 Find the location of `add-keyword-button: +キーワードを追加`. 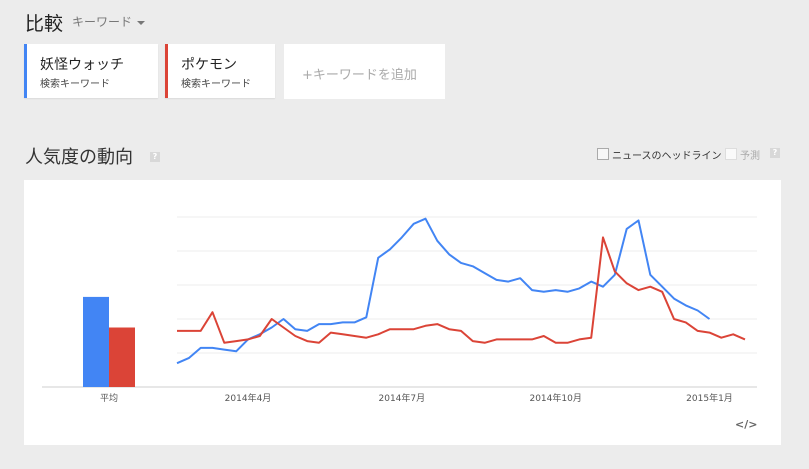

add-keyword-button: +キーワードを追加 is located at coordinates (364, 71).